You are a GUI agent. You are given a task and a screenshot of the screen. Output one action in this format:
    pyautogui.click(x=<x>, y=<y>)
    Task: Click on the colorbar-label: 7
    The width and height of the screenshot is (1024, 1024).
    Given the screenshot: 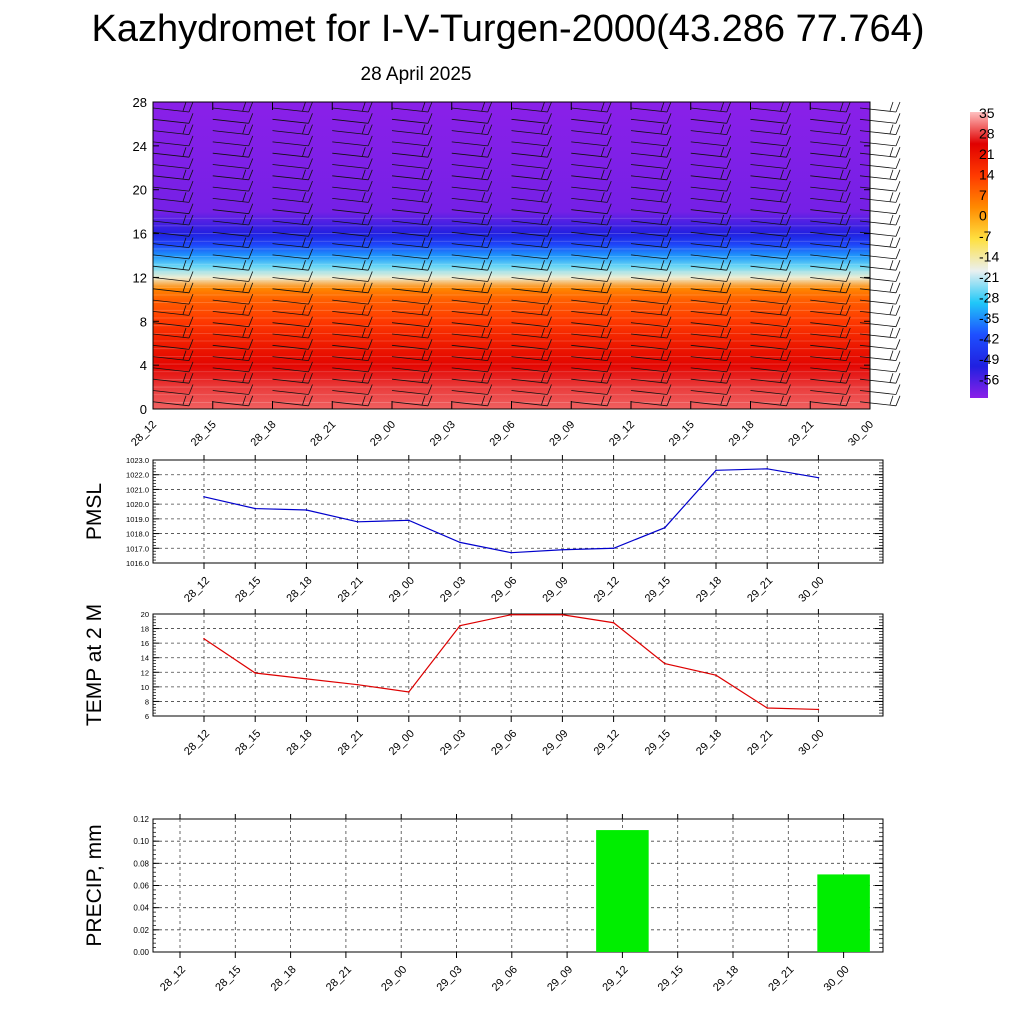 What is the action you would take?
    pyautogui.click(x=983, y=195)
    